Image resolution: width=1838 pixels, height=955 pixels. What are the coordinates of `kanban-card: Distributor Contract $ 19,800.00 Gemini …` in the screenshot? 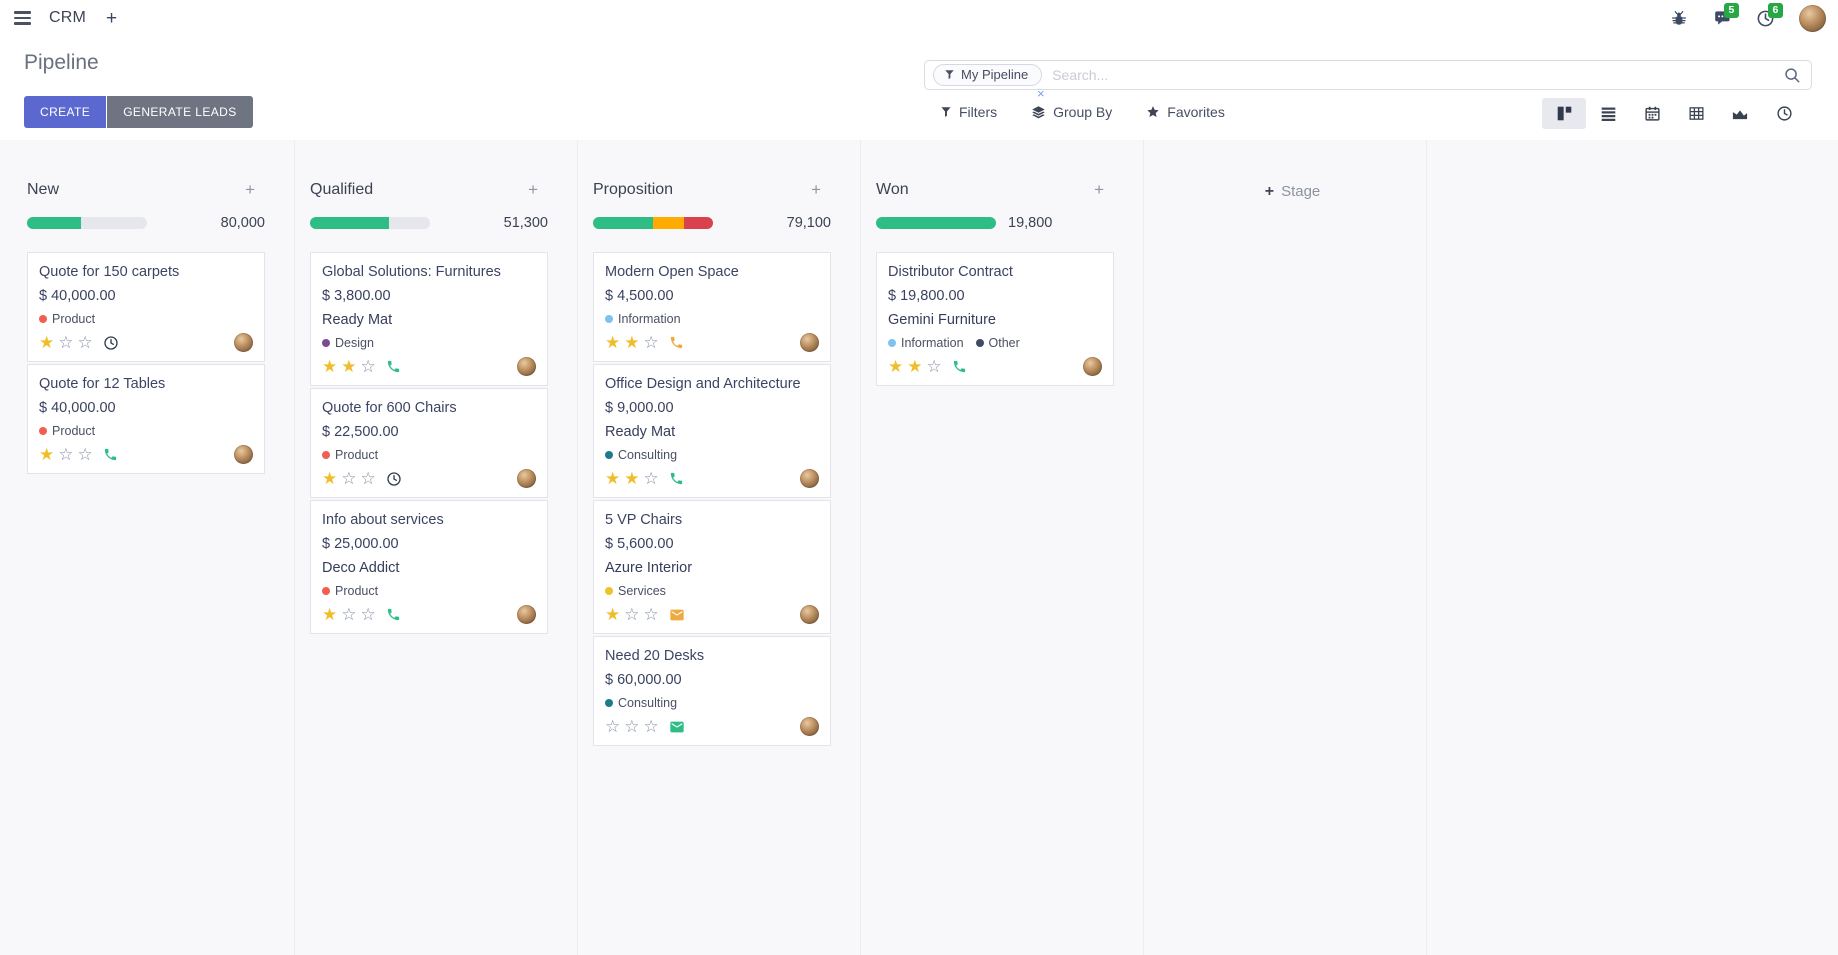 It's located at (995, 319).